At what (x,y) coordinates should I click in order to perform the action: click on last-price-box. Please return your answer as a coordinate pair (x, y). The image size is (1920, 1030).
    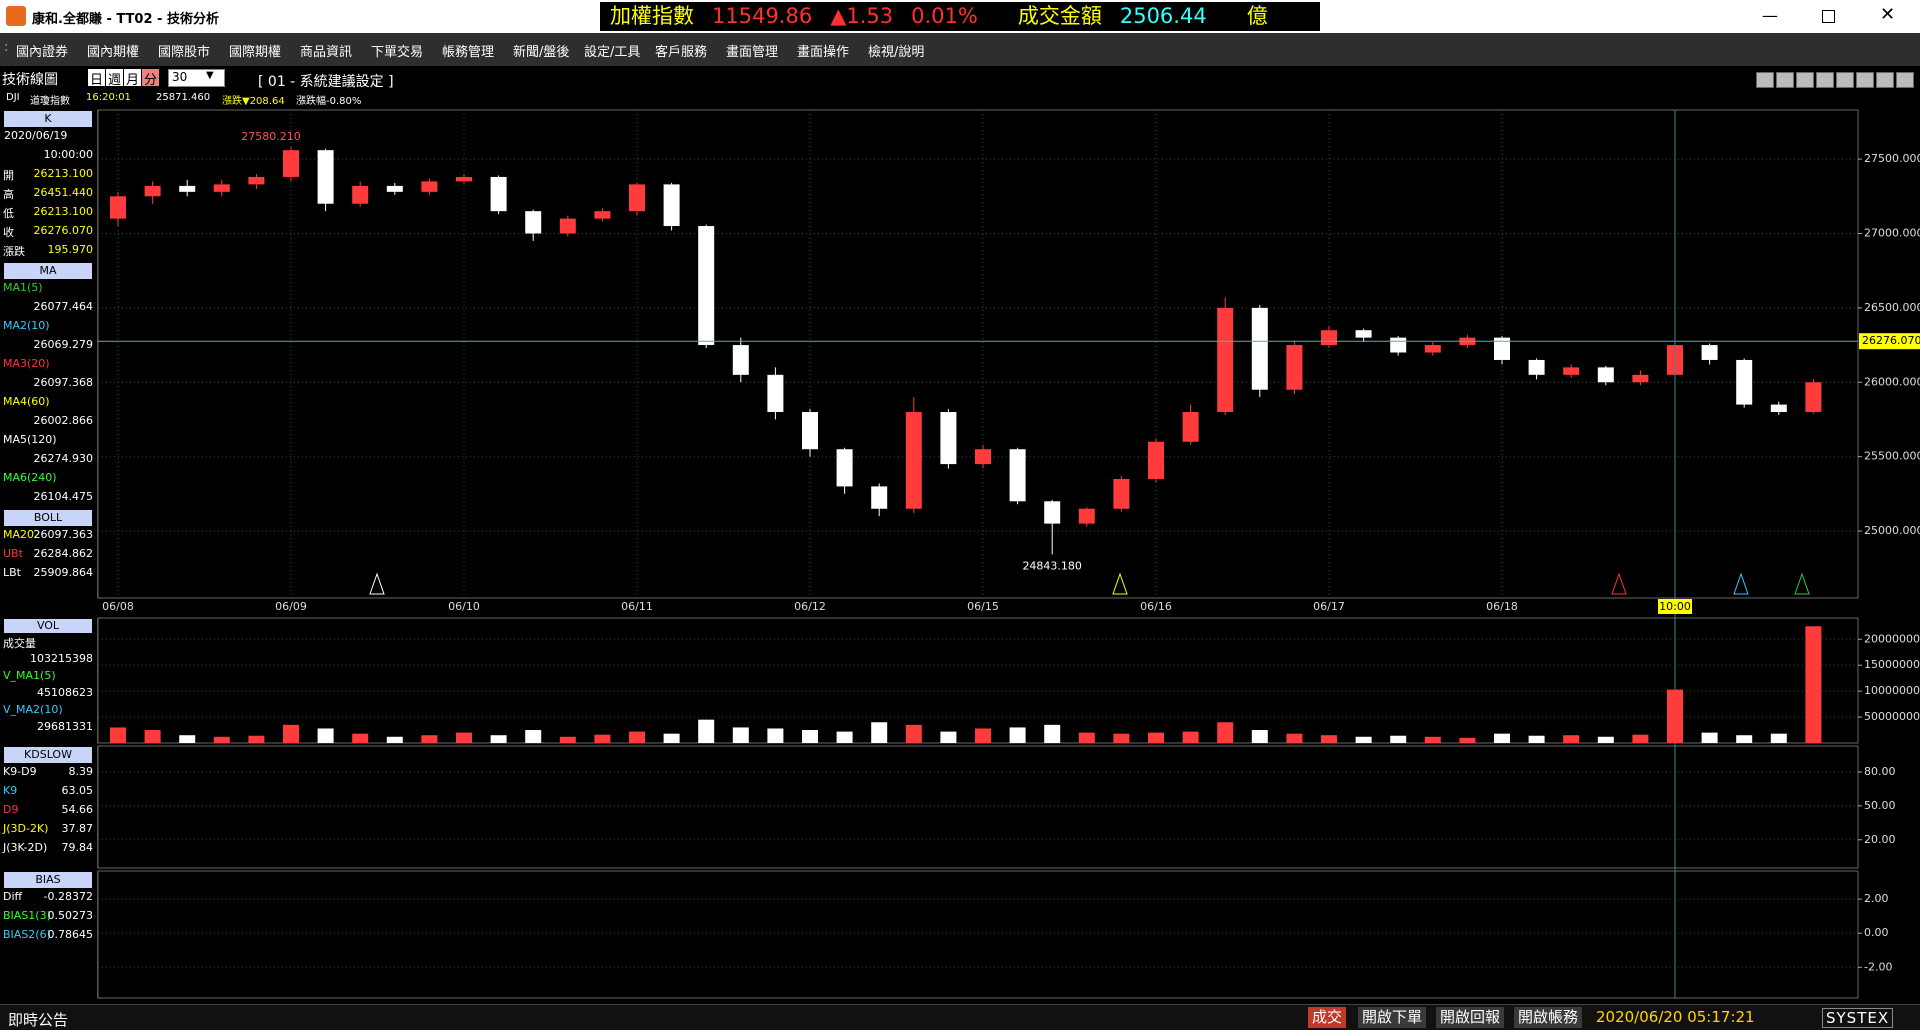
    Looking at the image, I should click on (1889, 341).